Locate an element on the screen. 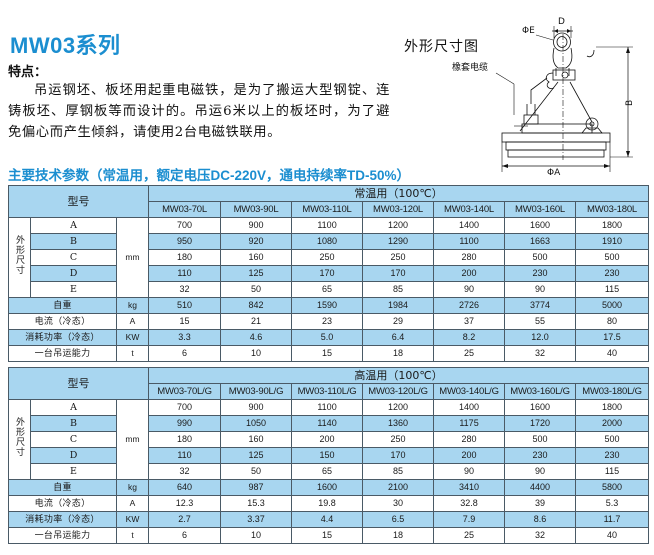  cell: 6.5 is located at coordinates (398, 519).